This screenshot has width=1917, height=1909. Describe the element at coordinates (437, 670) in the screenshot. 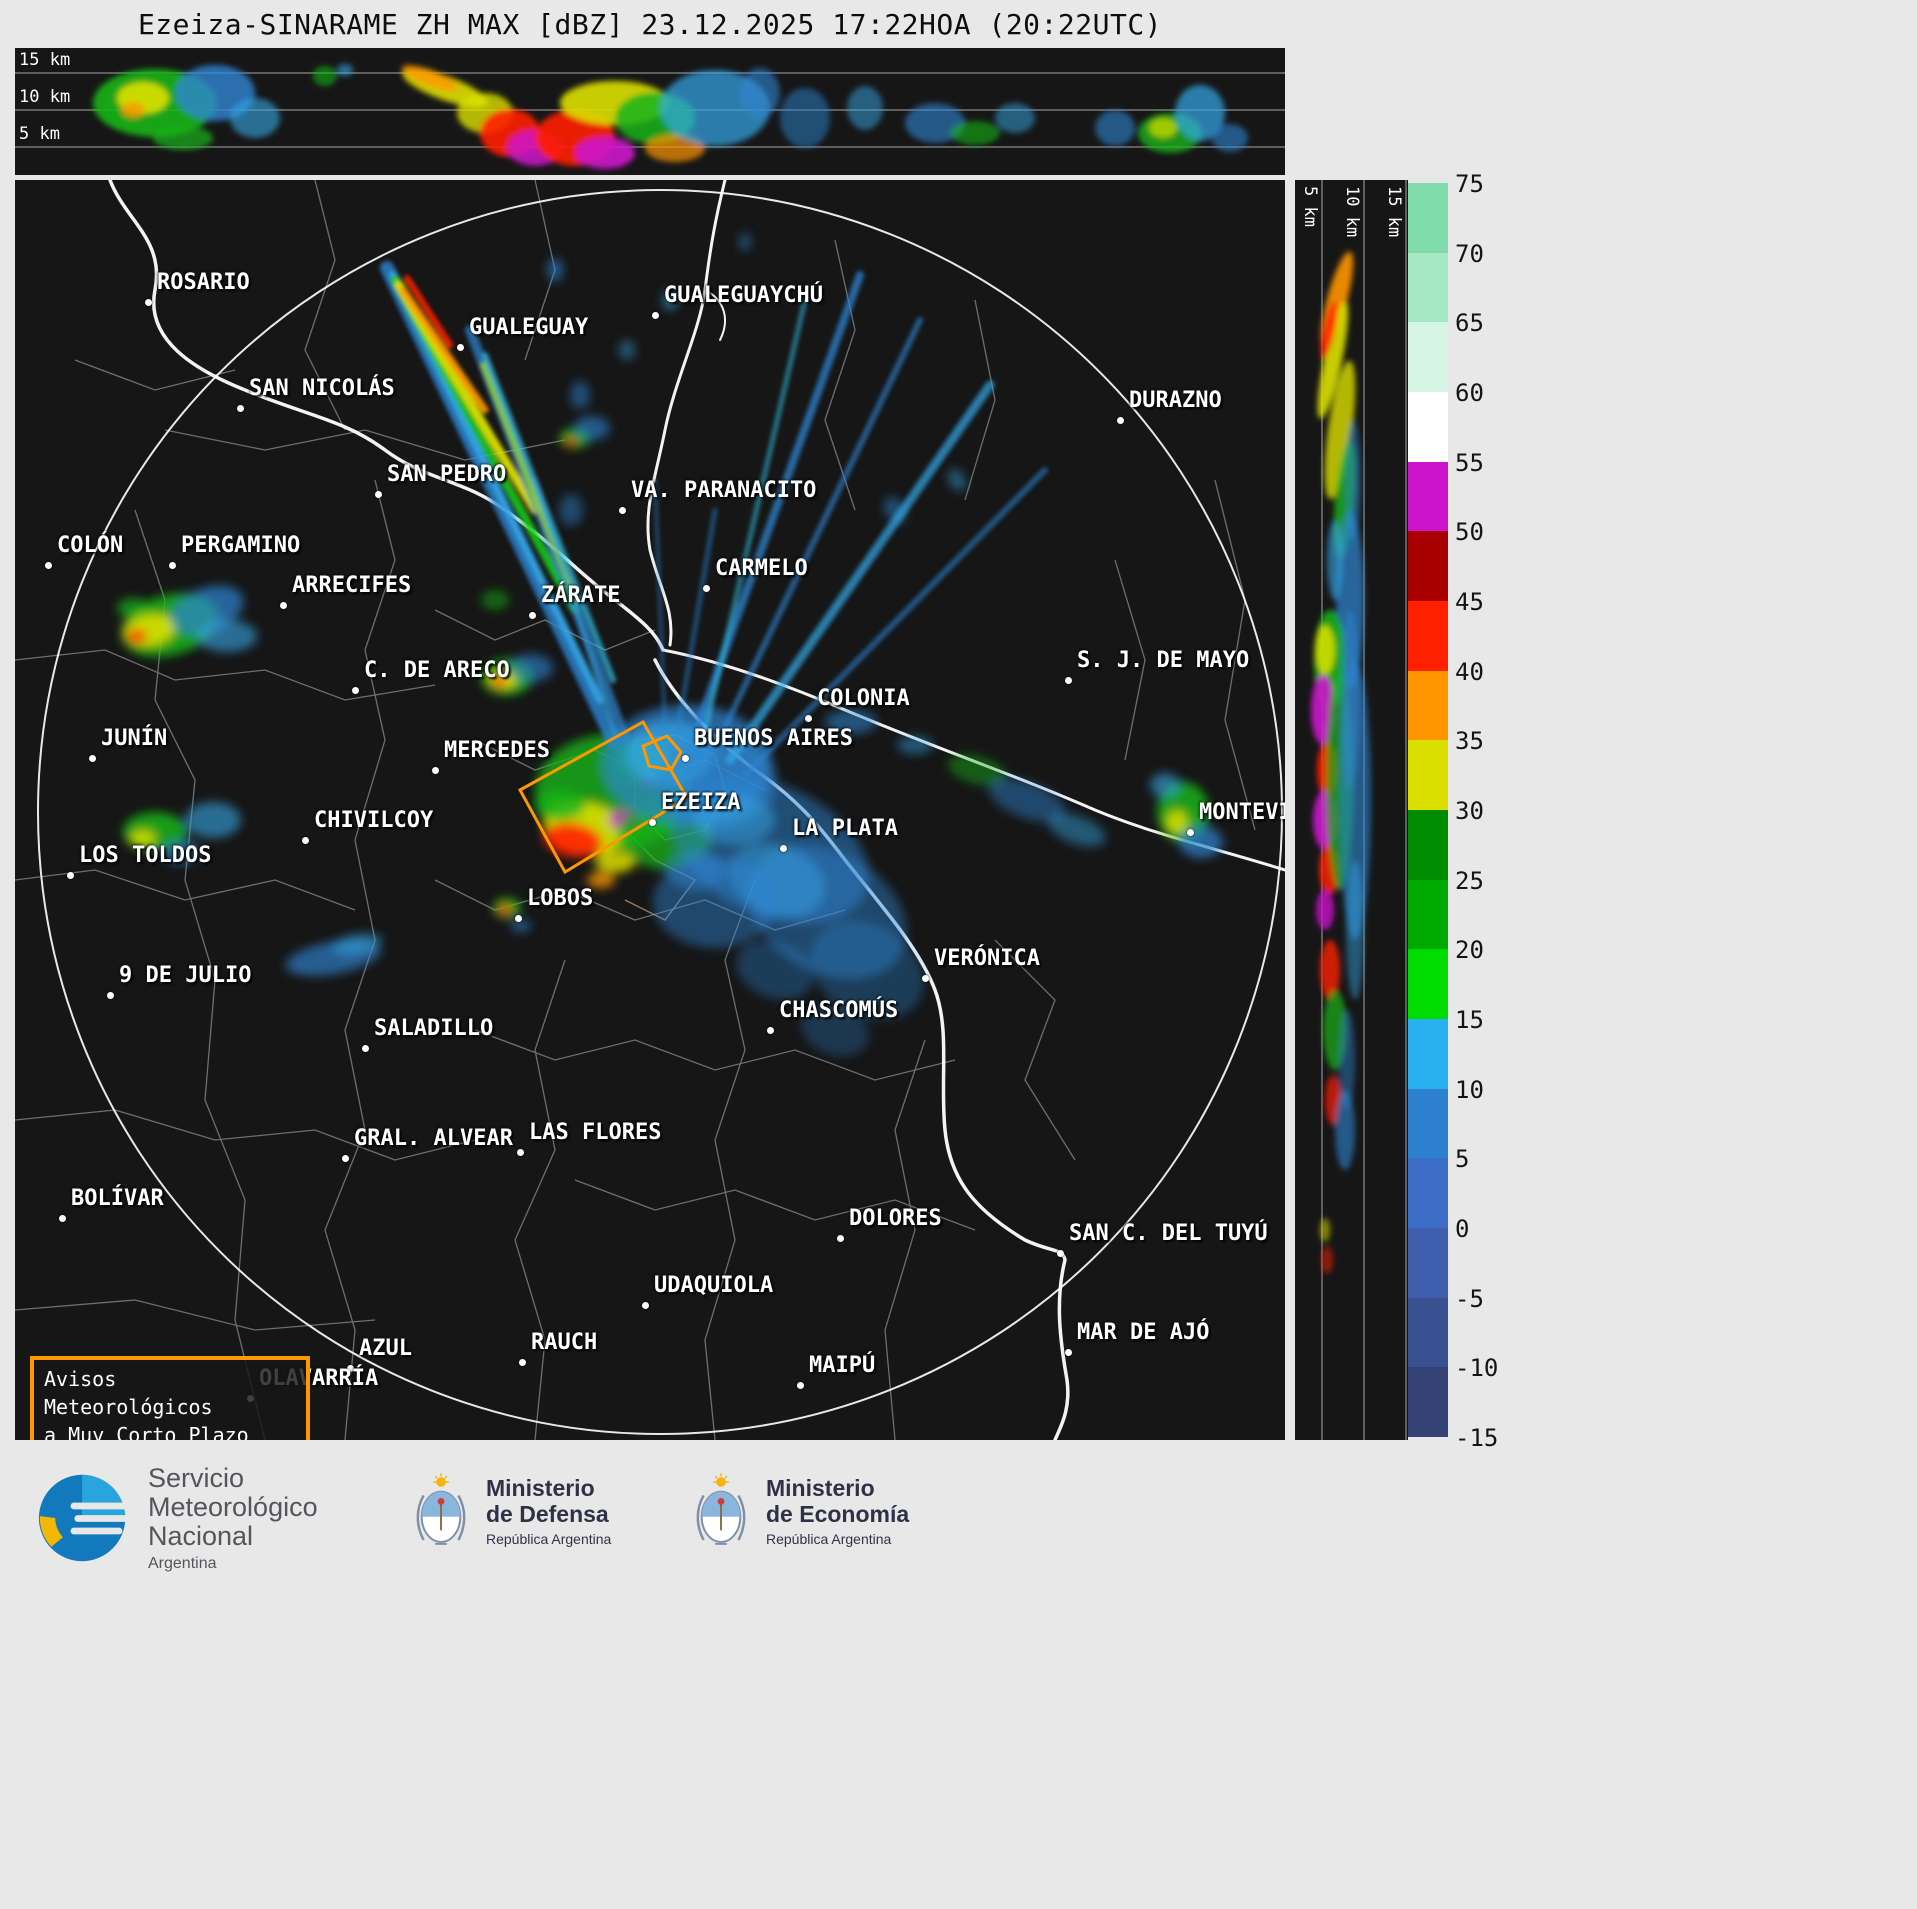

I see `city-label: C. DE ARECO` at that location.